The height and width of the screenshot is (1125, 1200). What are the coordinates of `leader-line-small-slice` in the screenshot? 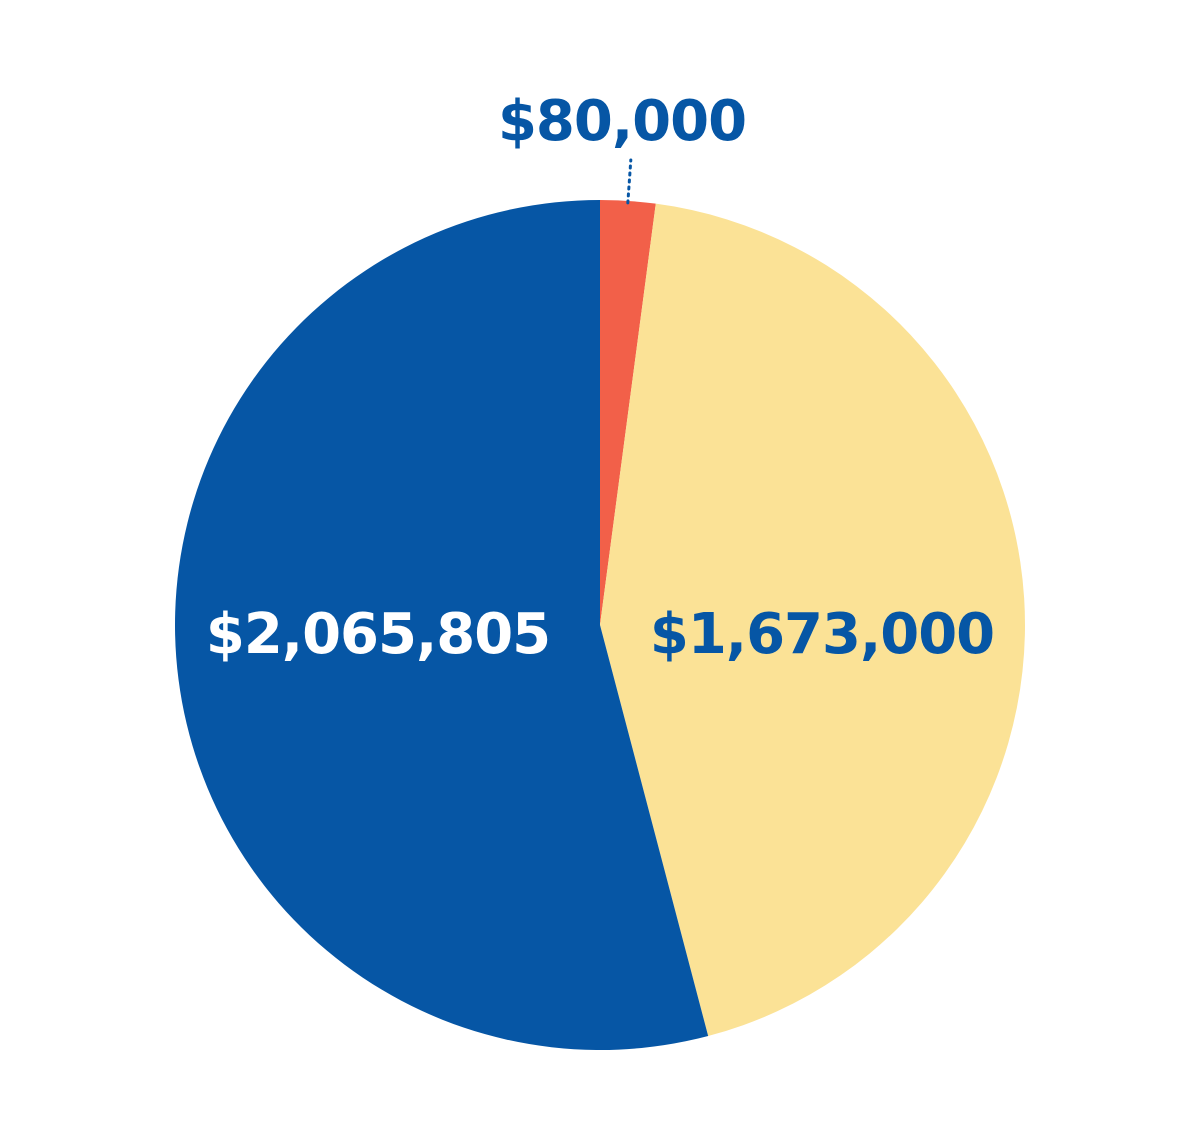 It's located at (629, 181).